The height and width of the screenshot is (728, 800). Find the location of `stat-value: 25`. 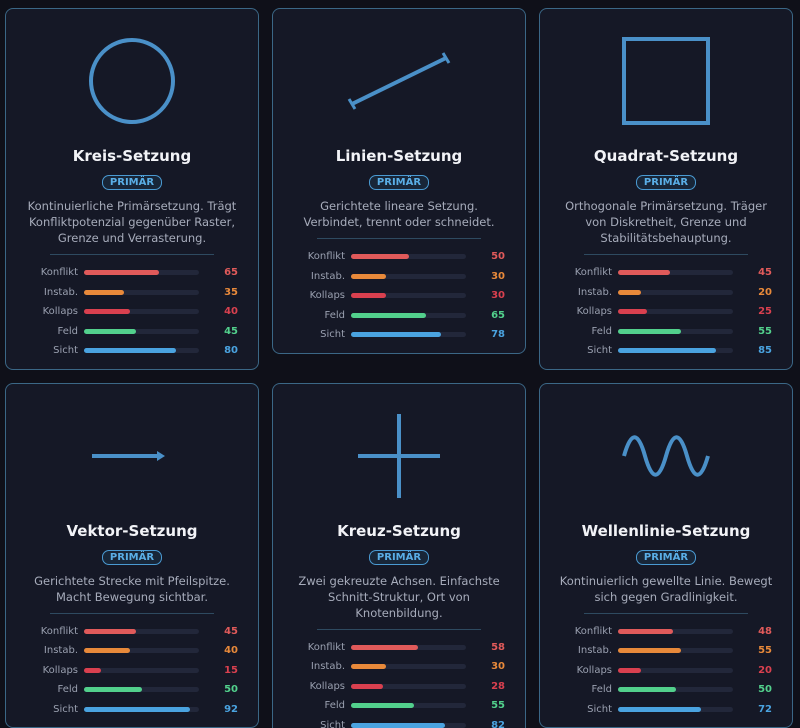

stat-value: 25 is located at coordinates (765, 312).